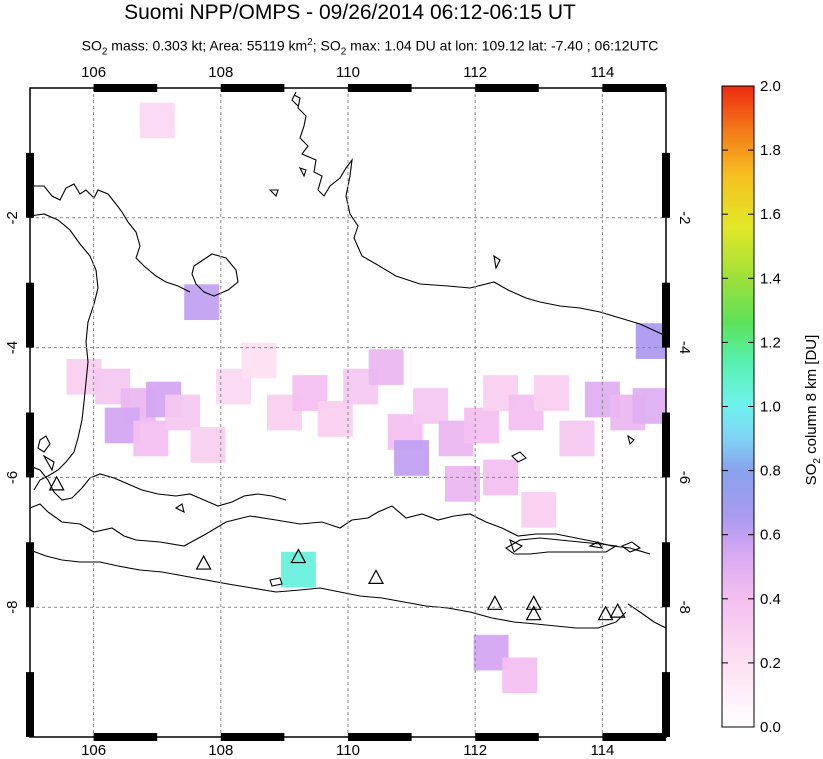  What do you see at coordinates (770, 535) in the screenshot?
I see `colorbar-tick-label: 0.6` at bounding box center [770, 535].